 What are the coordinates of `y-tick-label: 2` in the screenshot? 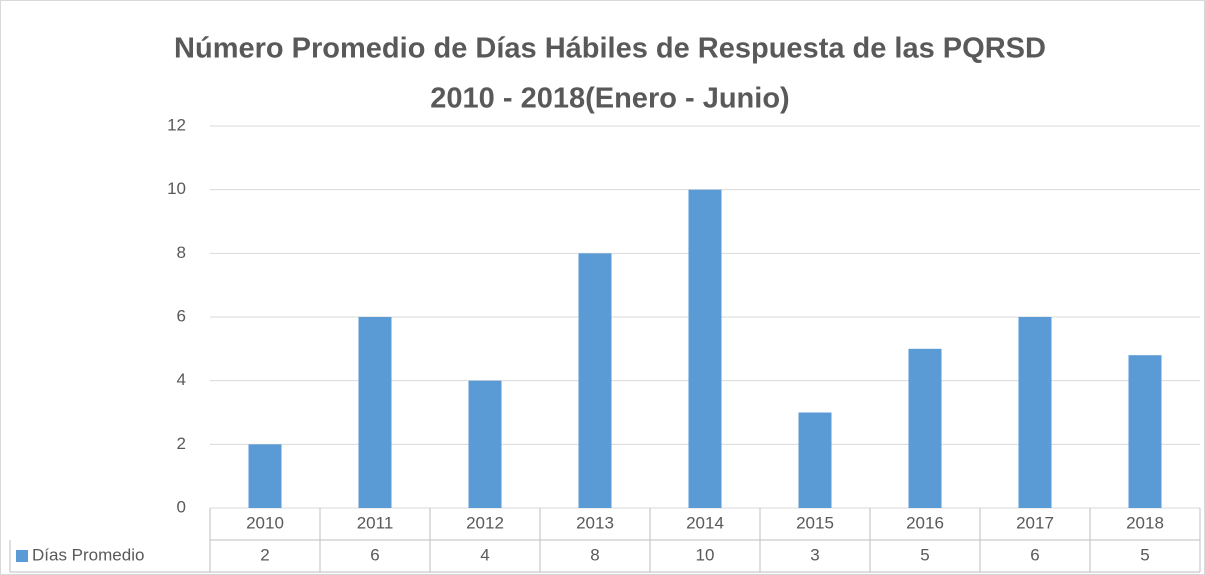 It's located at (181, 443).